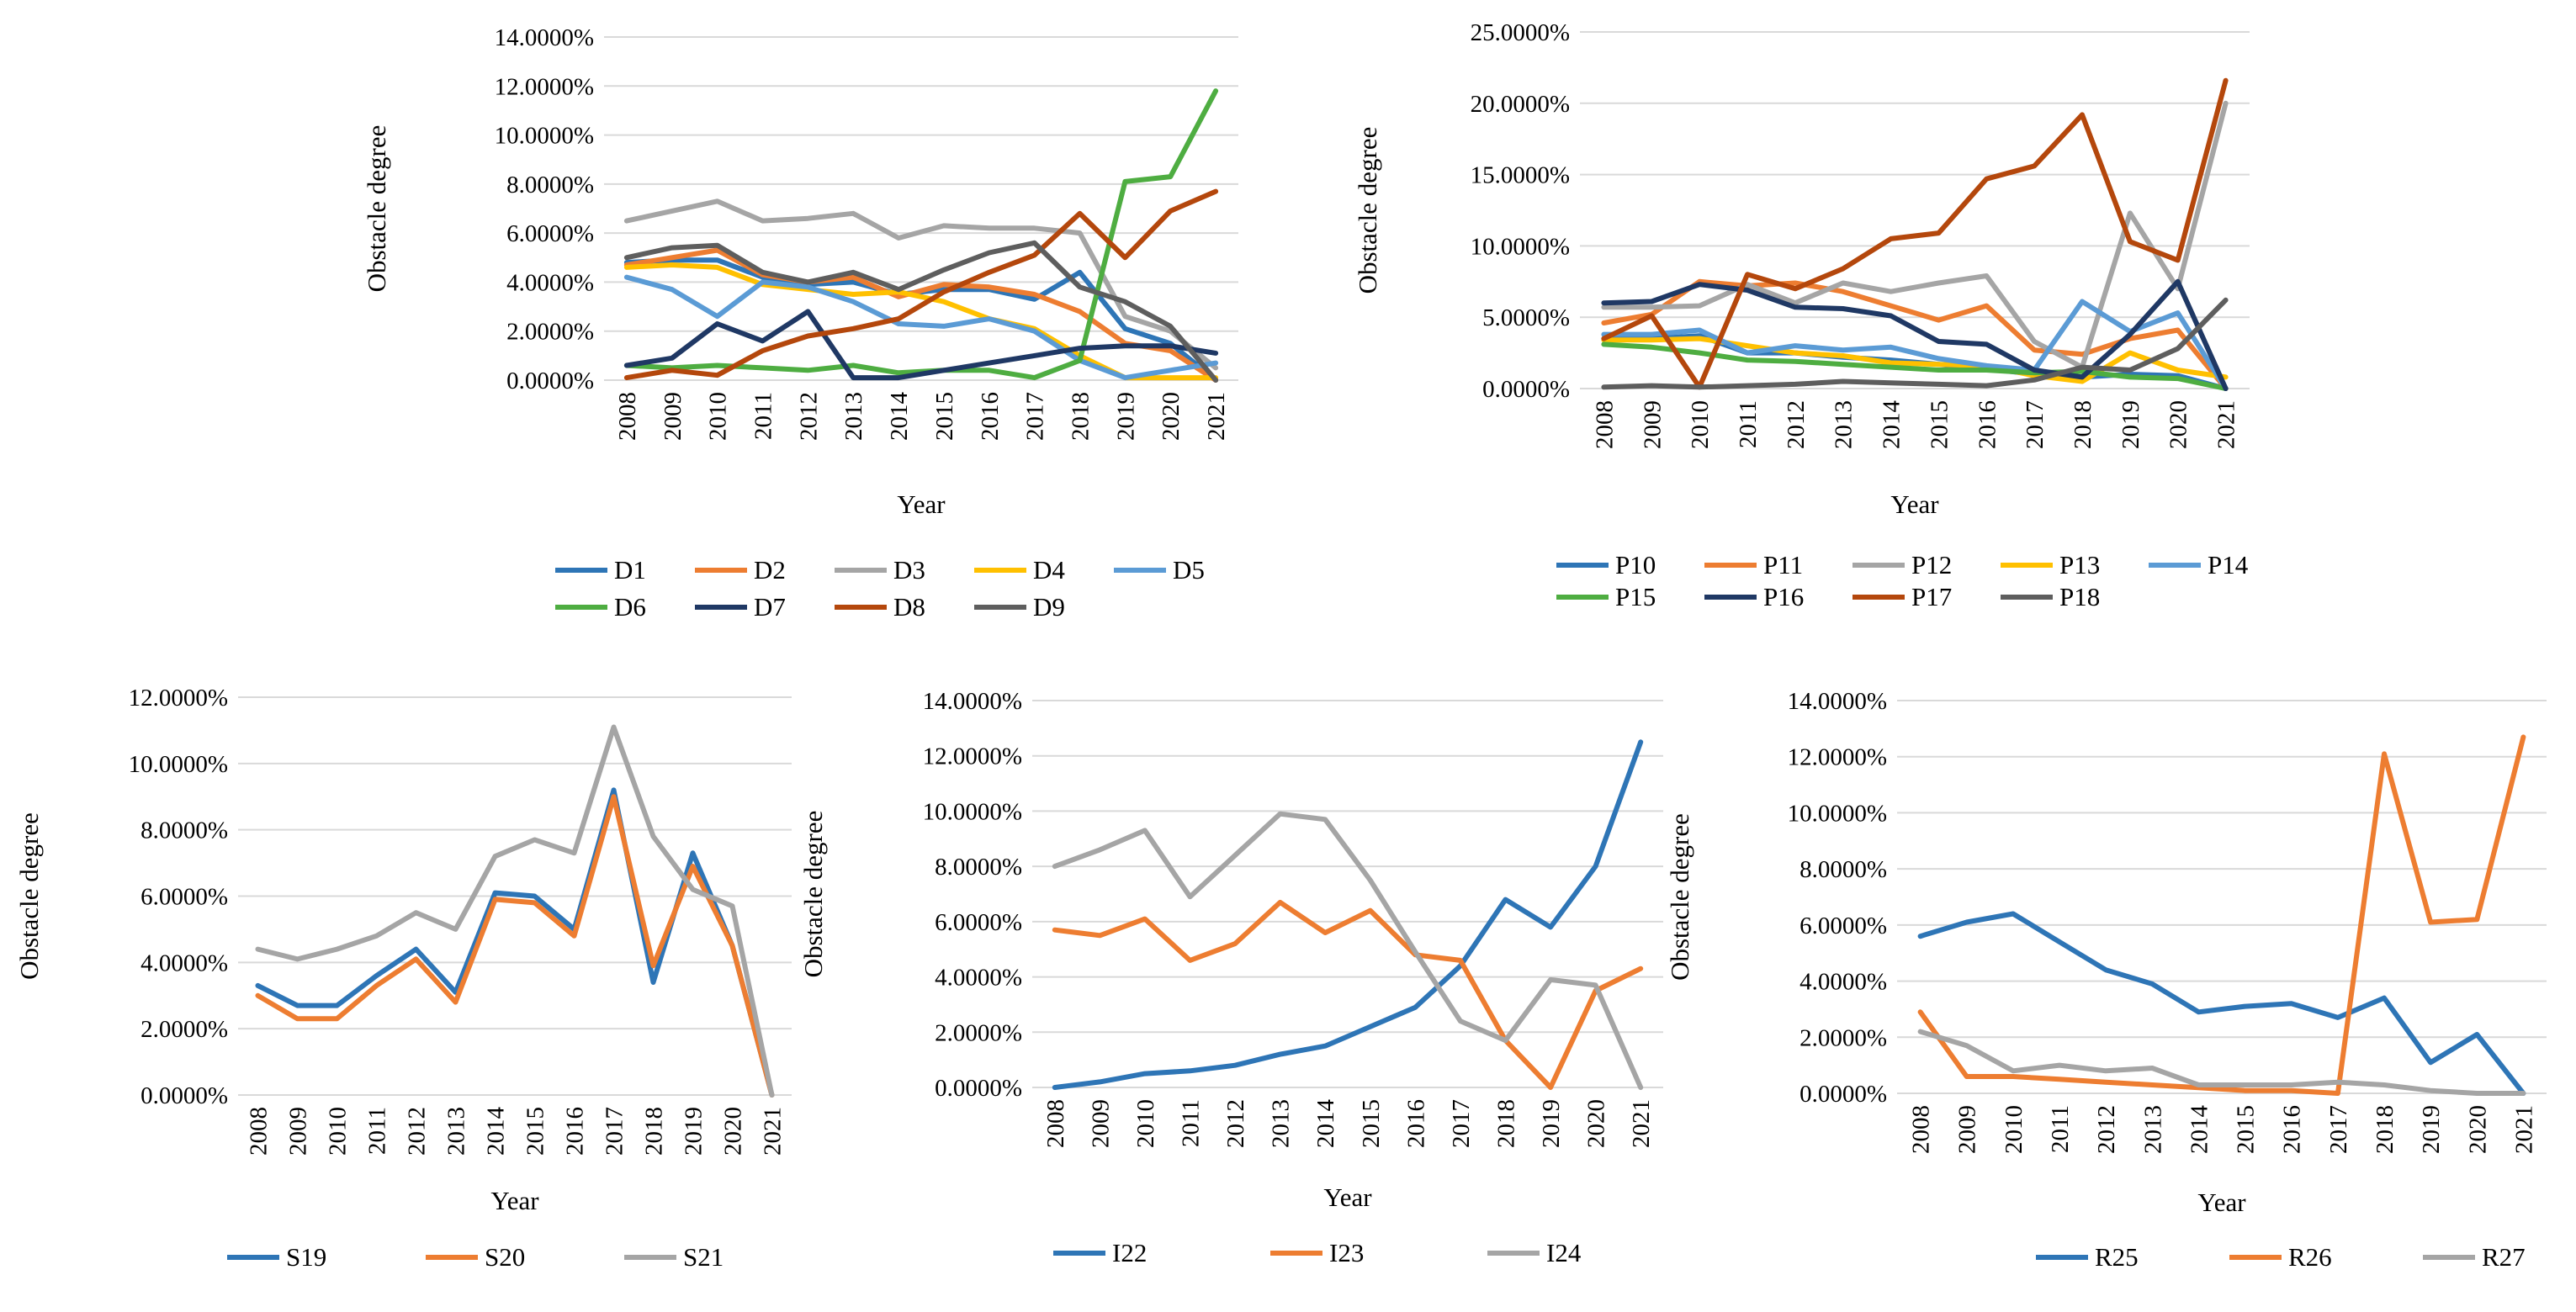 The height and width of the screenshot is (1312, 2576). What do you see at coordinates (630, 570) in the screenshot?
I see `legend-label-D1: D1` at bounding box center [630, 570].